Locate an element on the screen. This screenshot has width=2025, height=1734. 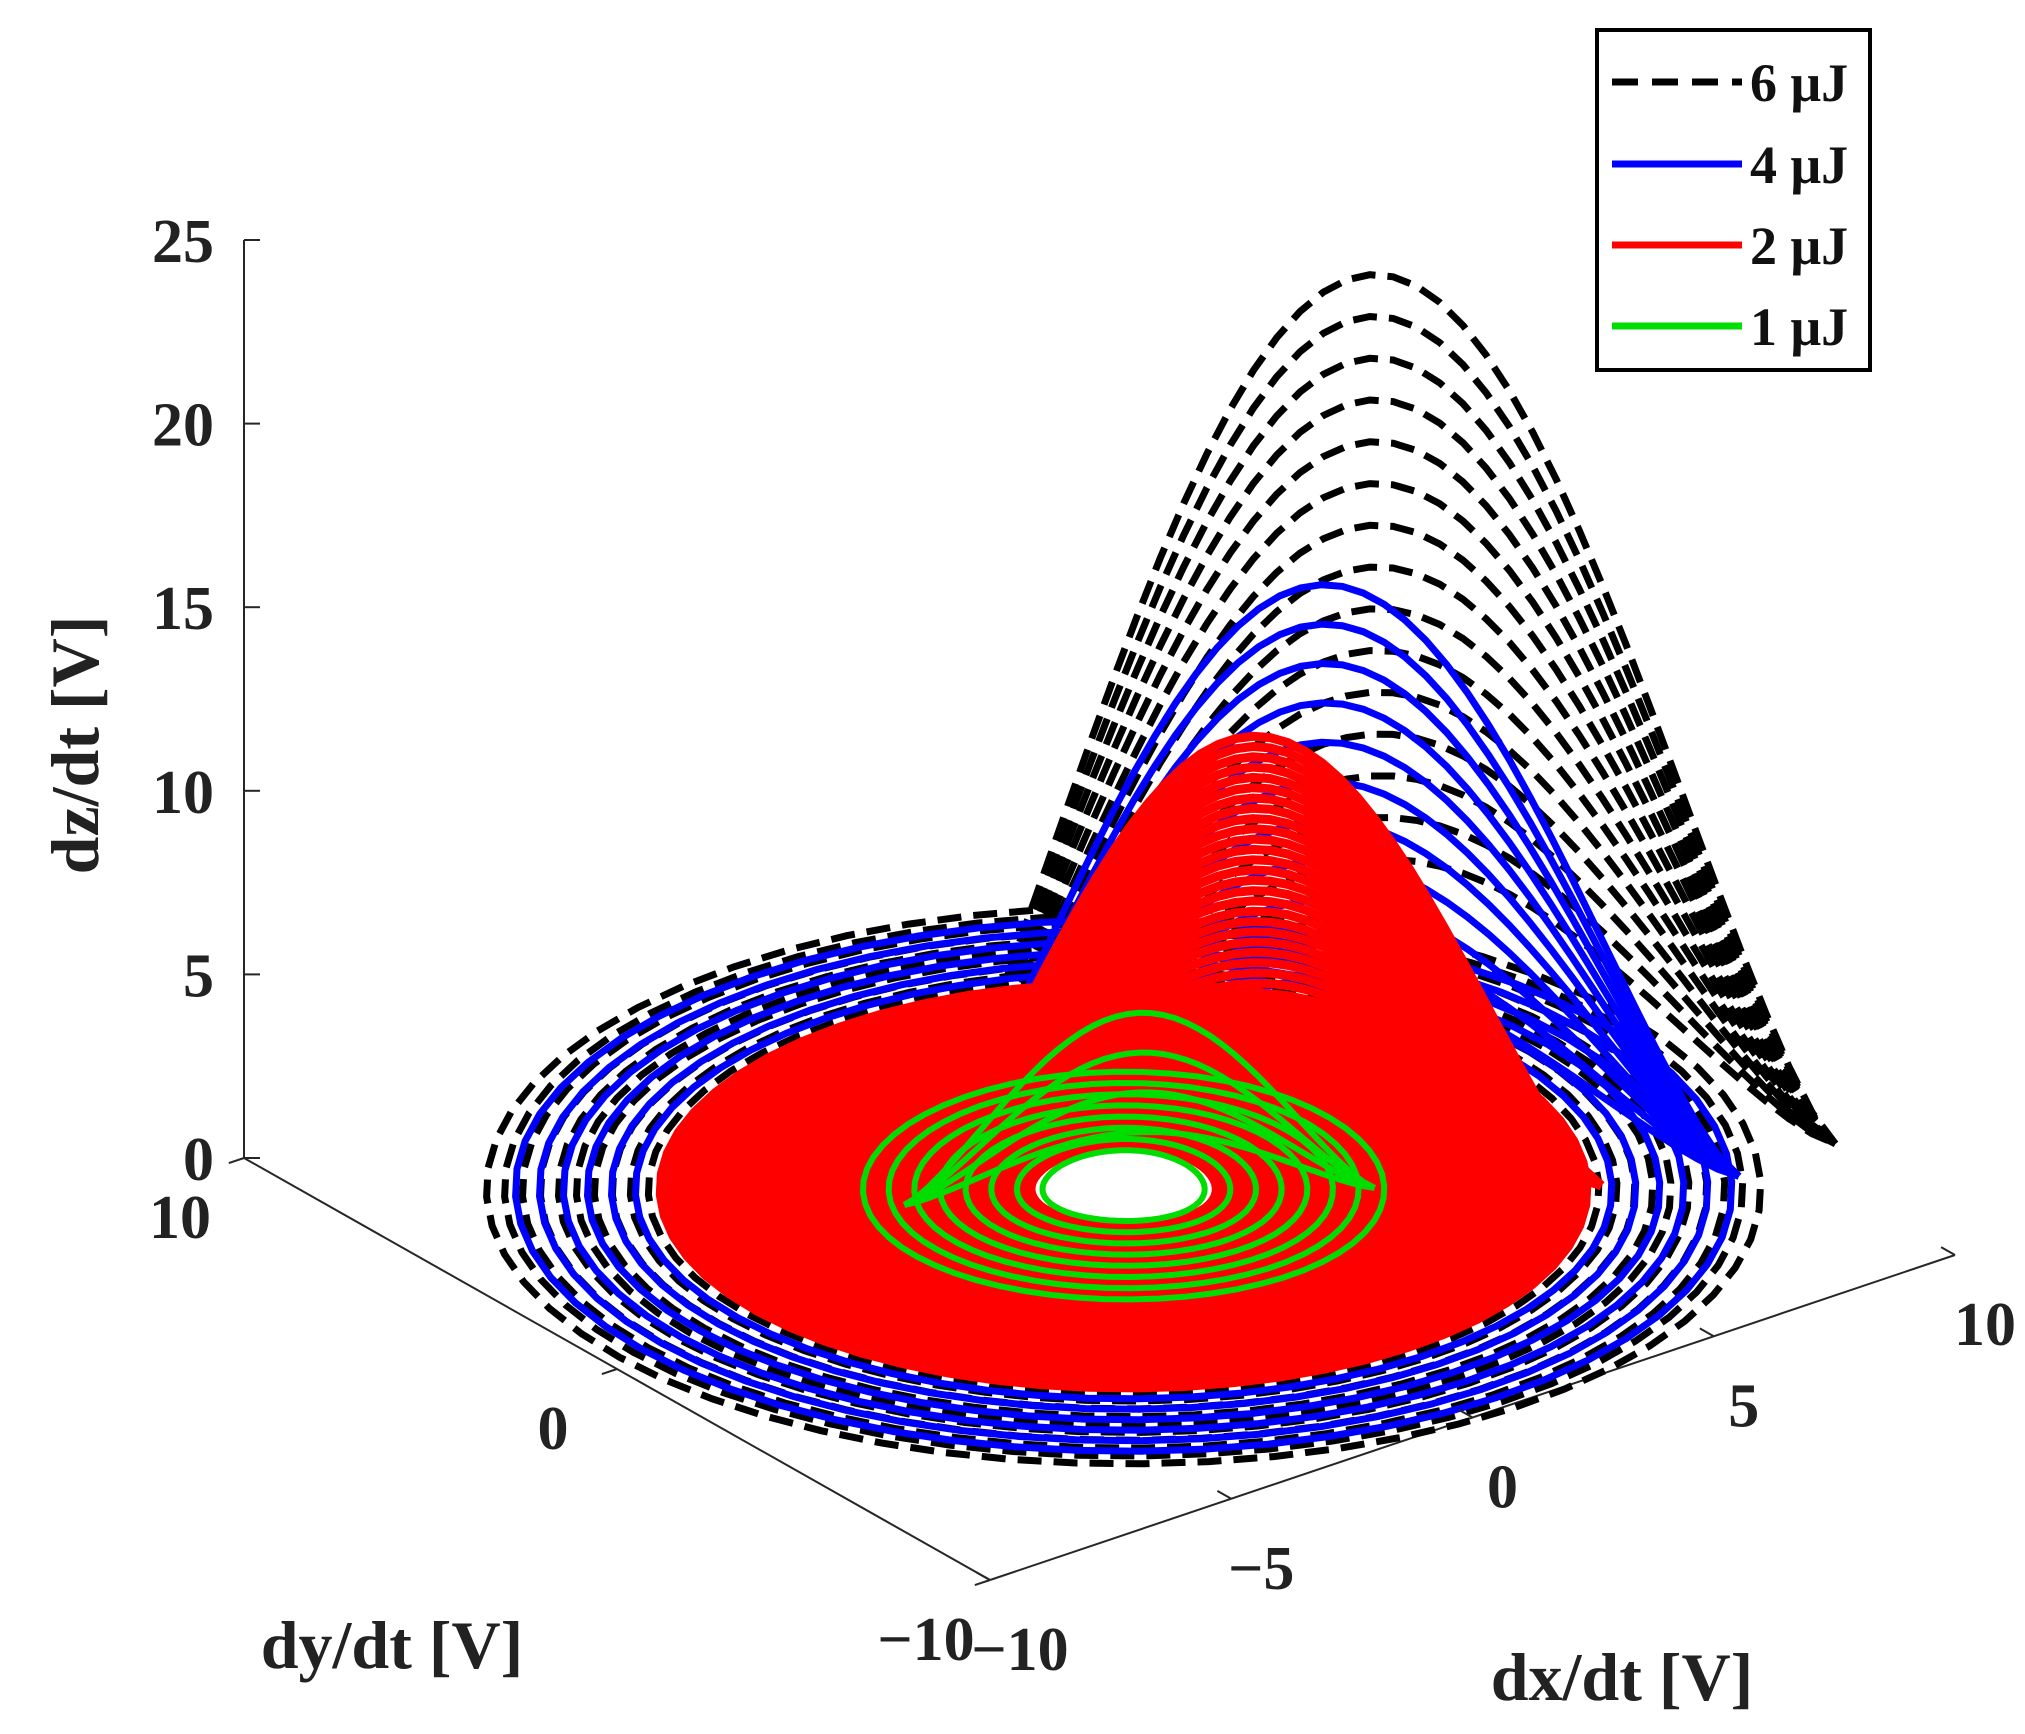
legend-label-4uj: 4 μJ is located at coordinates (1799, 165).